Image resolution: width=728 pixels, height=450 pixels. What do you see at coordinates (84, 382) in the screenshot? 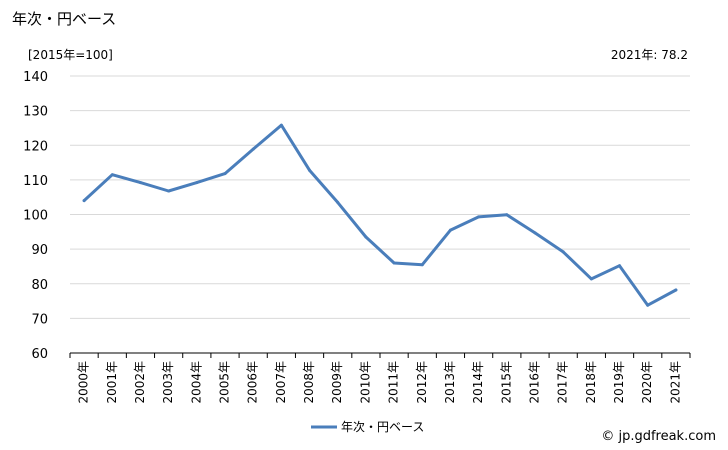
I see `x-tick-label: 2000年` at bounding box center [84, 382].